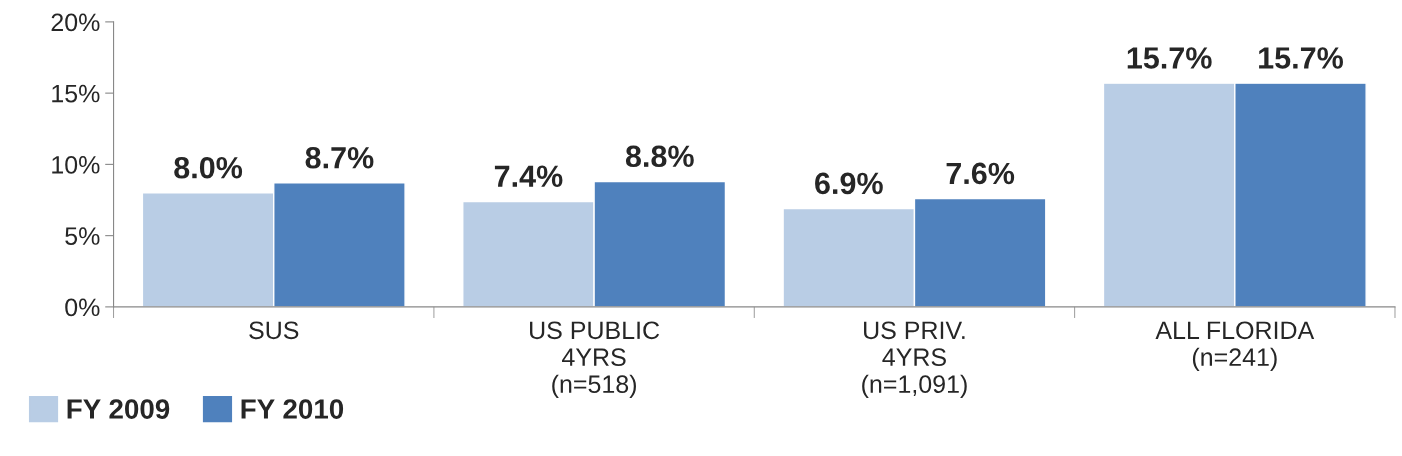 The width and height of the screenshot is (1402, 456). Describe the element at coordinates (659, 156) in the screenshot. I see `data-label: 8.8%` at that location.